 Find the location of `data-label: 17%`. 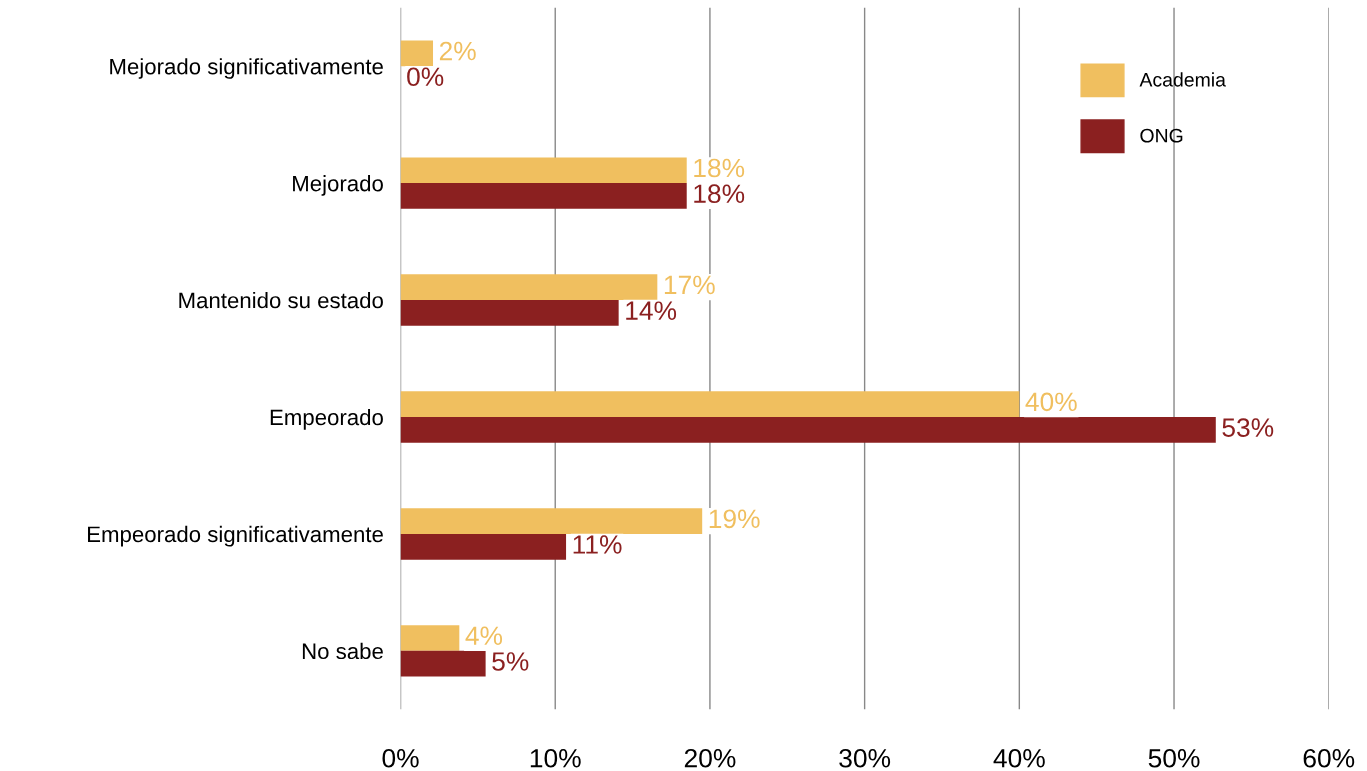

data-label: 17% is located at coordinates (689, 285).